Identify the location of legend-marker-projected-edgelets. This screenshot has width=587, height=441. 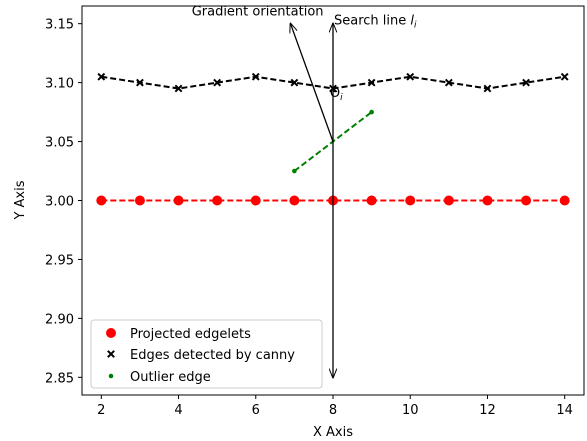
(111, 333).